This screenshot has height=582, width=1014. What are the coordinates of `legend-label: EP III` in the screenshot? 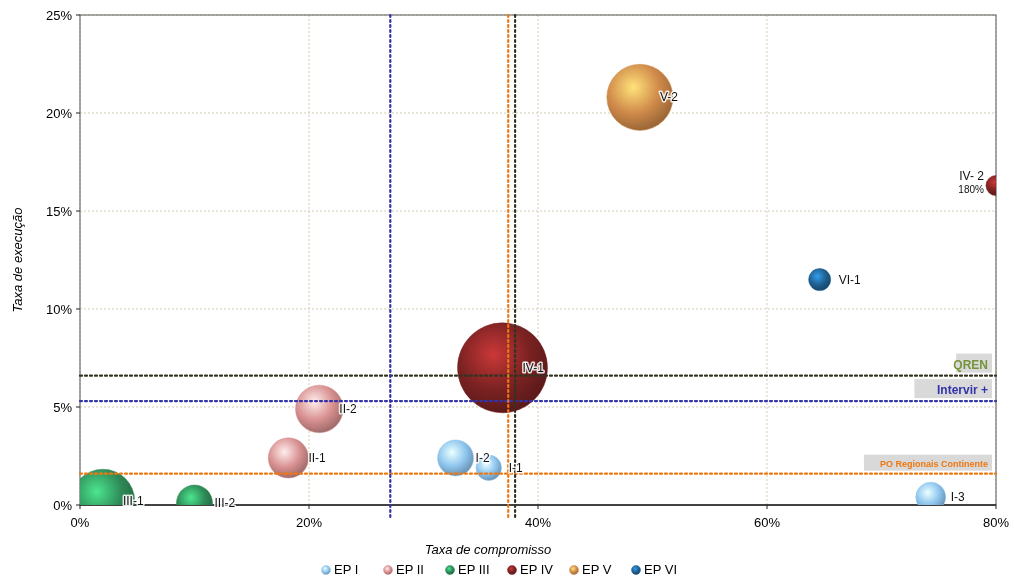 It's located at (474, 569).